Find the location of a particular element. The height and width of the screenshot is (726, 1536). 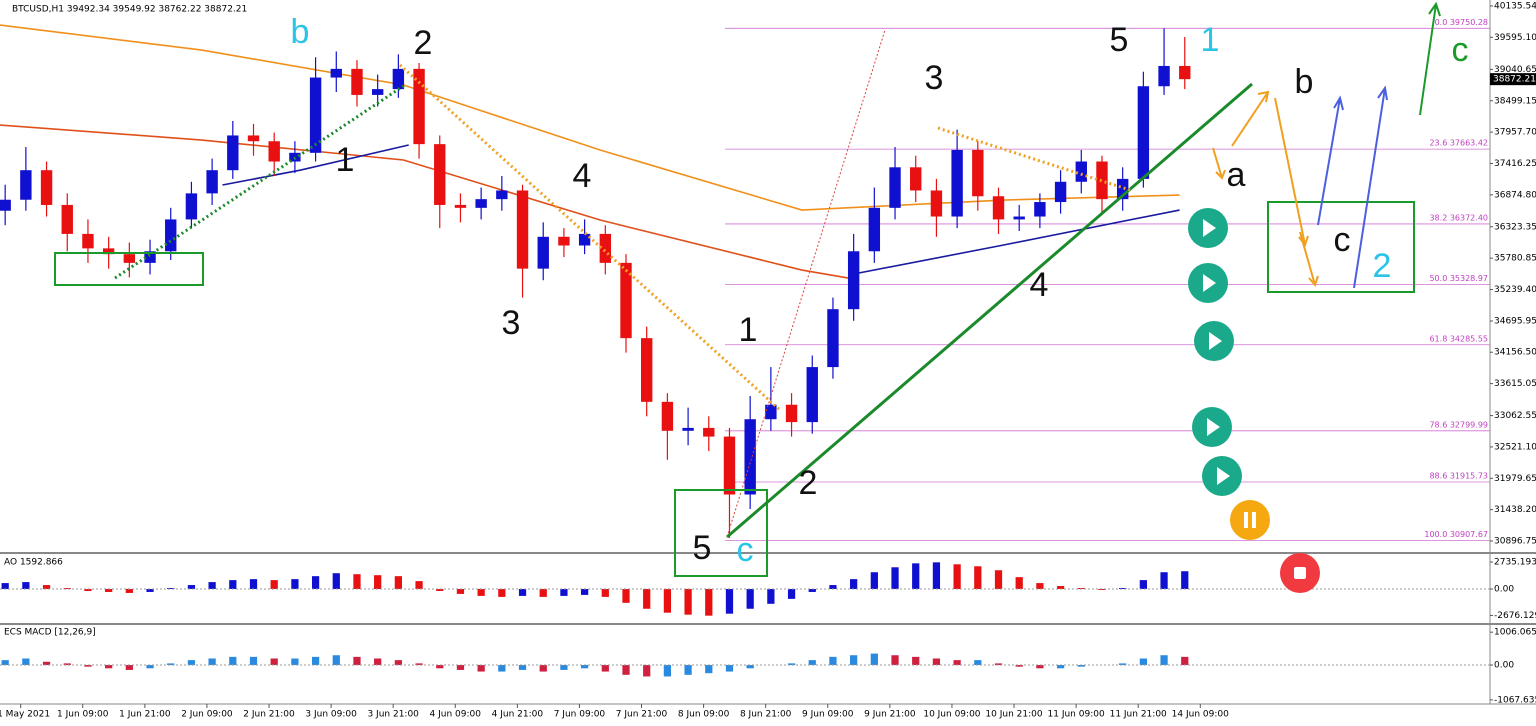

y-tick-label: 1006.0658 is located at coordinates (1515, 633).